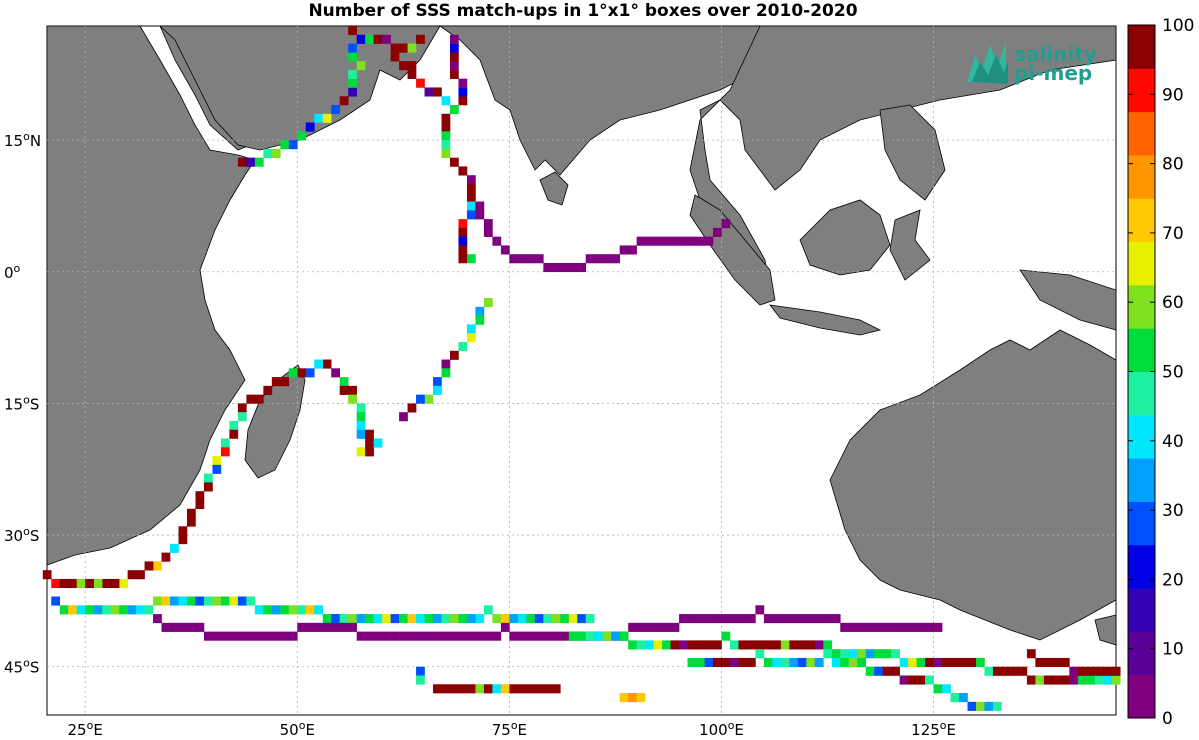 This screenshot has height=740, width=1199. Describe the element at coordinates (721, 729) in the screenshot. I see `x-tick-label: 100oE` at that location.